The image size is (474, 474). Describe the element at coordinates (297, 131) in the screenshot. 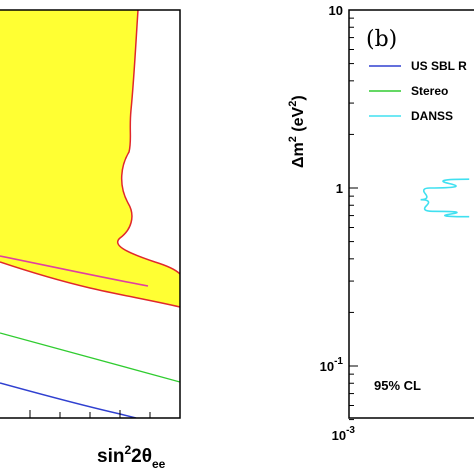

I see `panel-b-ylabel: Δm2 (eV2)` at that location.